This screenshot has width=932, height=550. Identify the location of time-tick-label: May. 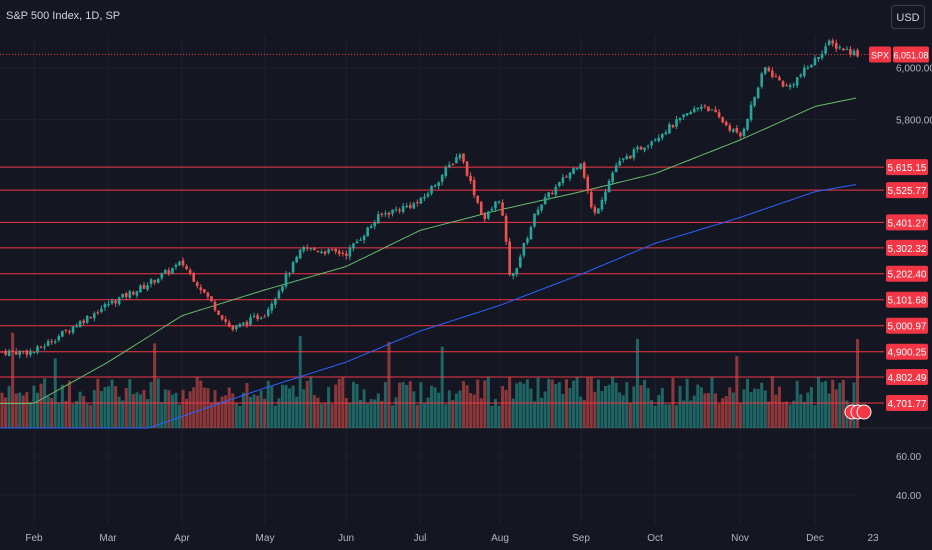
(265, 538).